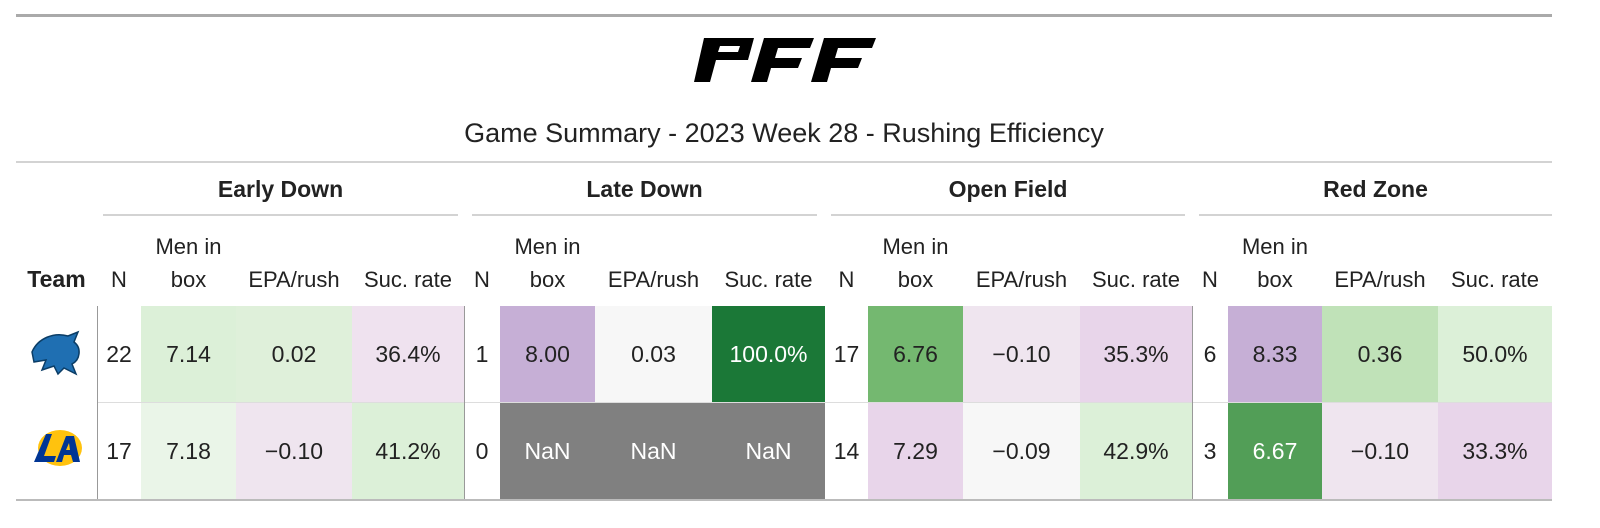 The width and height of the screenshot is (1600, 528). Describe the element at coordinates (644, 189) in the screenshot. I see `group-header: Late Down` at that location.